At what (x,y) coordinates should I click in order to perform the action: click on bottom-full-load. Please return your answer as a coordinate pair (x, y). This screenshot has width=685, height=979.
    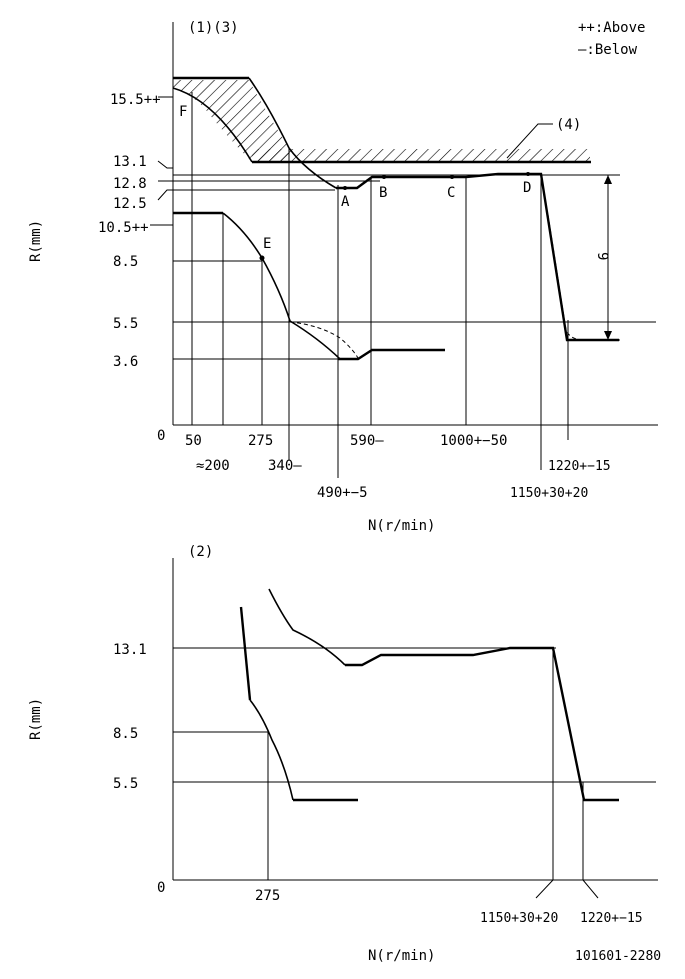
    Looking at the image, I should click on (482, 724).